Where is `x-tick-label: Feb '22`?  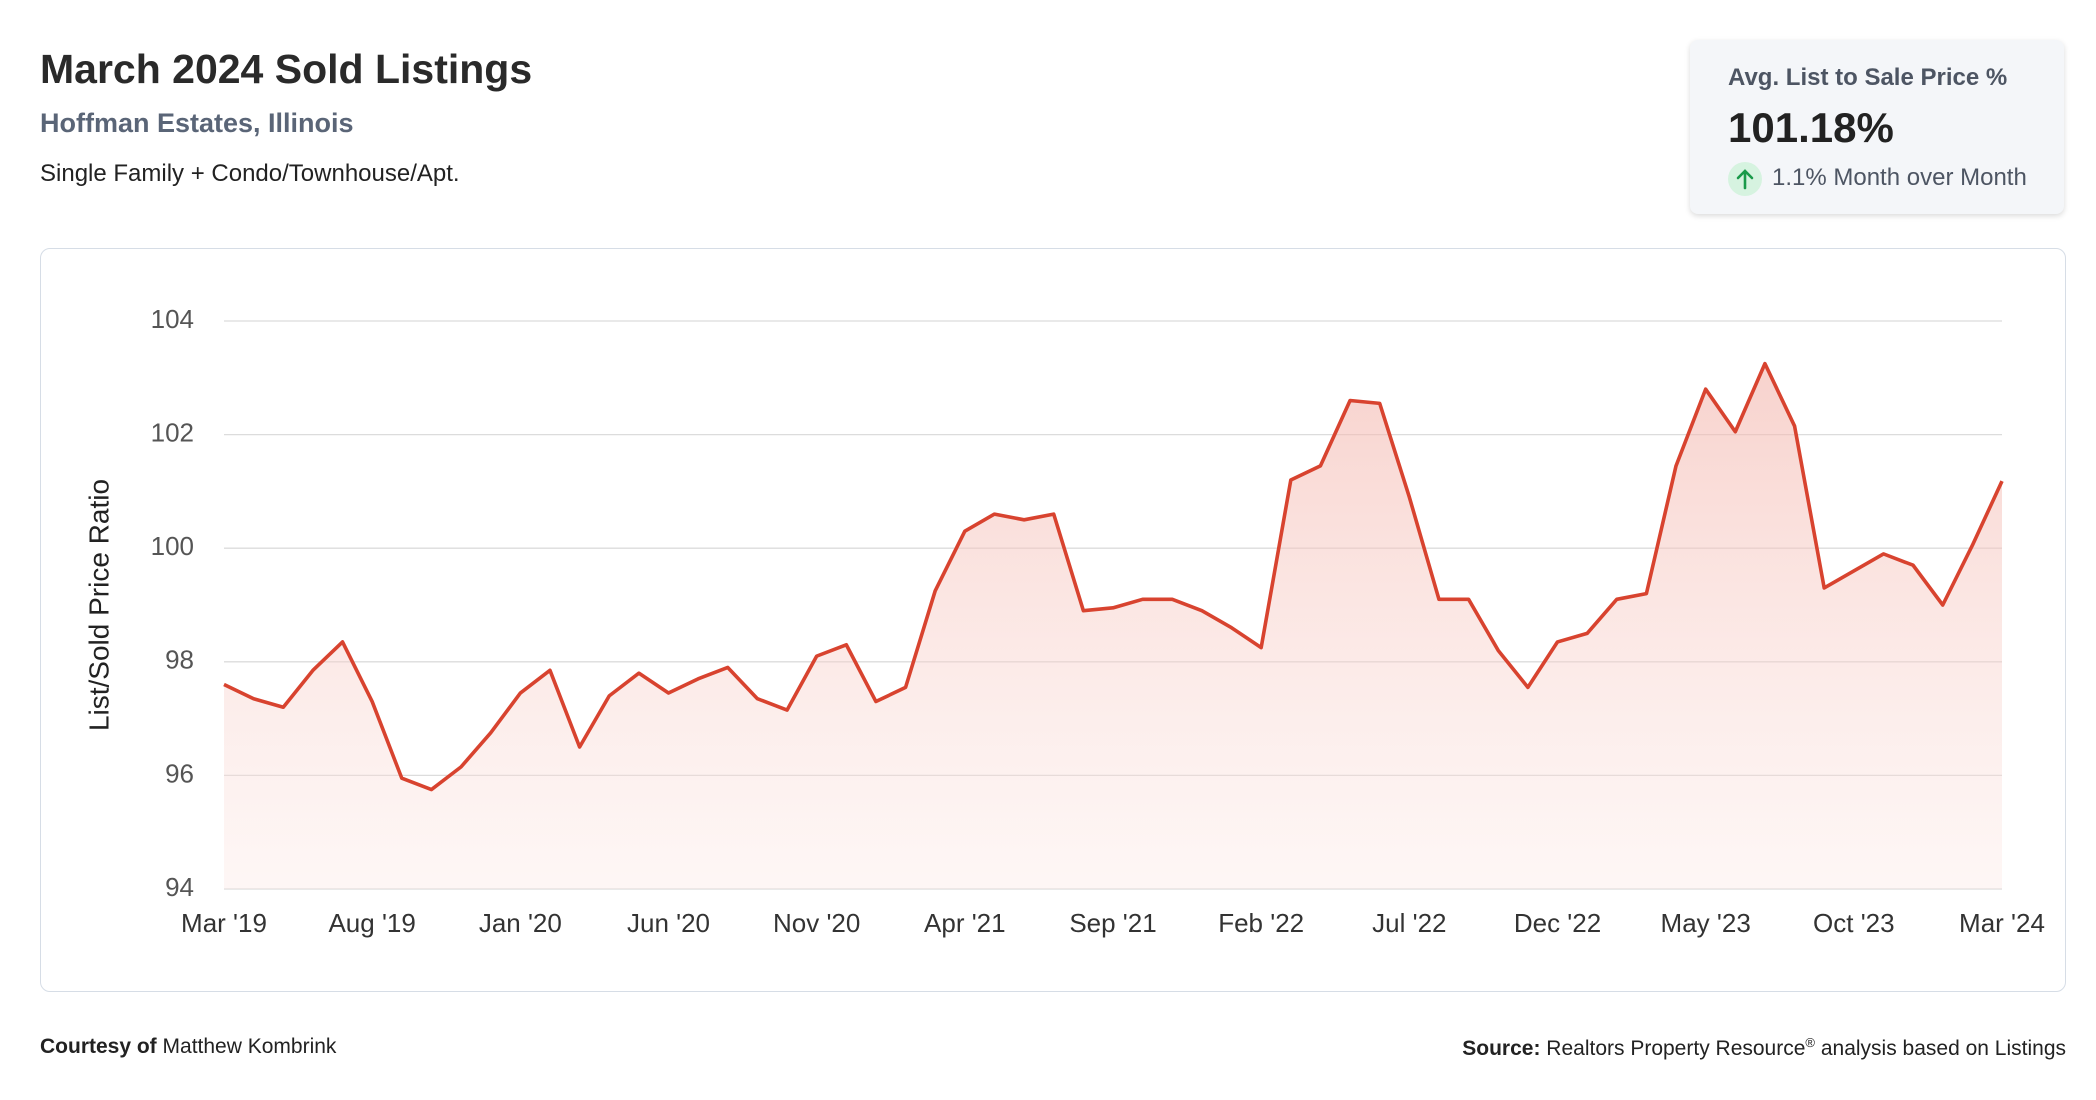
x-tick-label: Feb '22 is located at coordinates (1261, 923).